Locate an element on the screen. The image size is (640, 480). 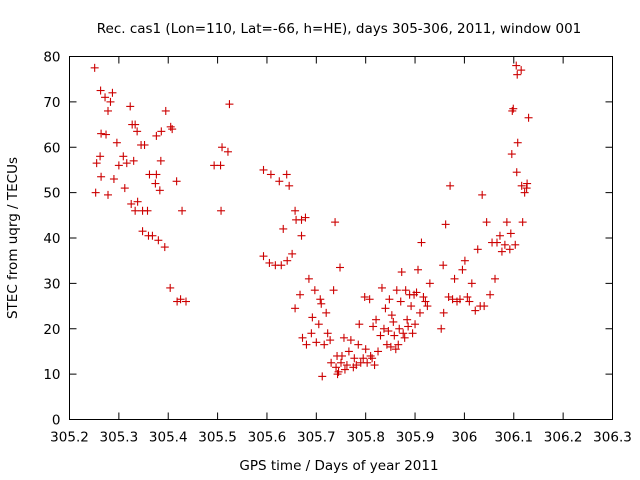
y-tick-label: 60 is located at coordinates (51, 148).